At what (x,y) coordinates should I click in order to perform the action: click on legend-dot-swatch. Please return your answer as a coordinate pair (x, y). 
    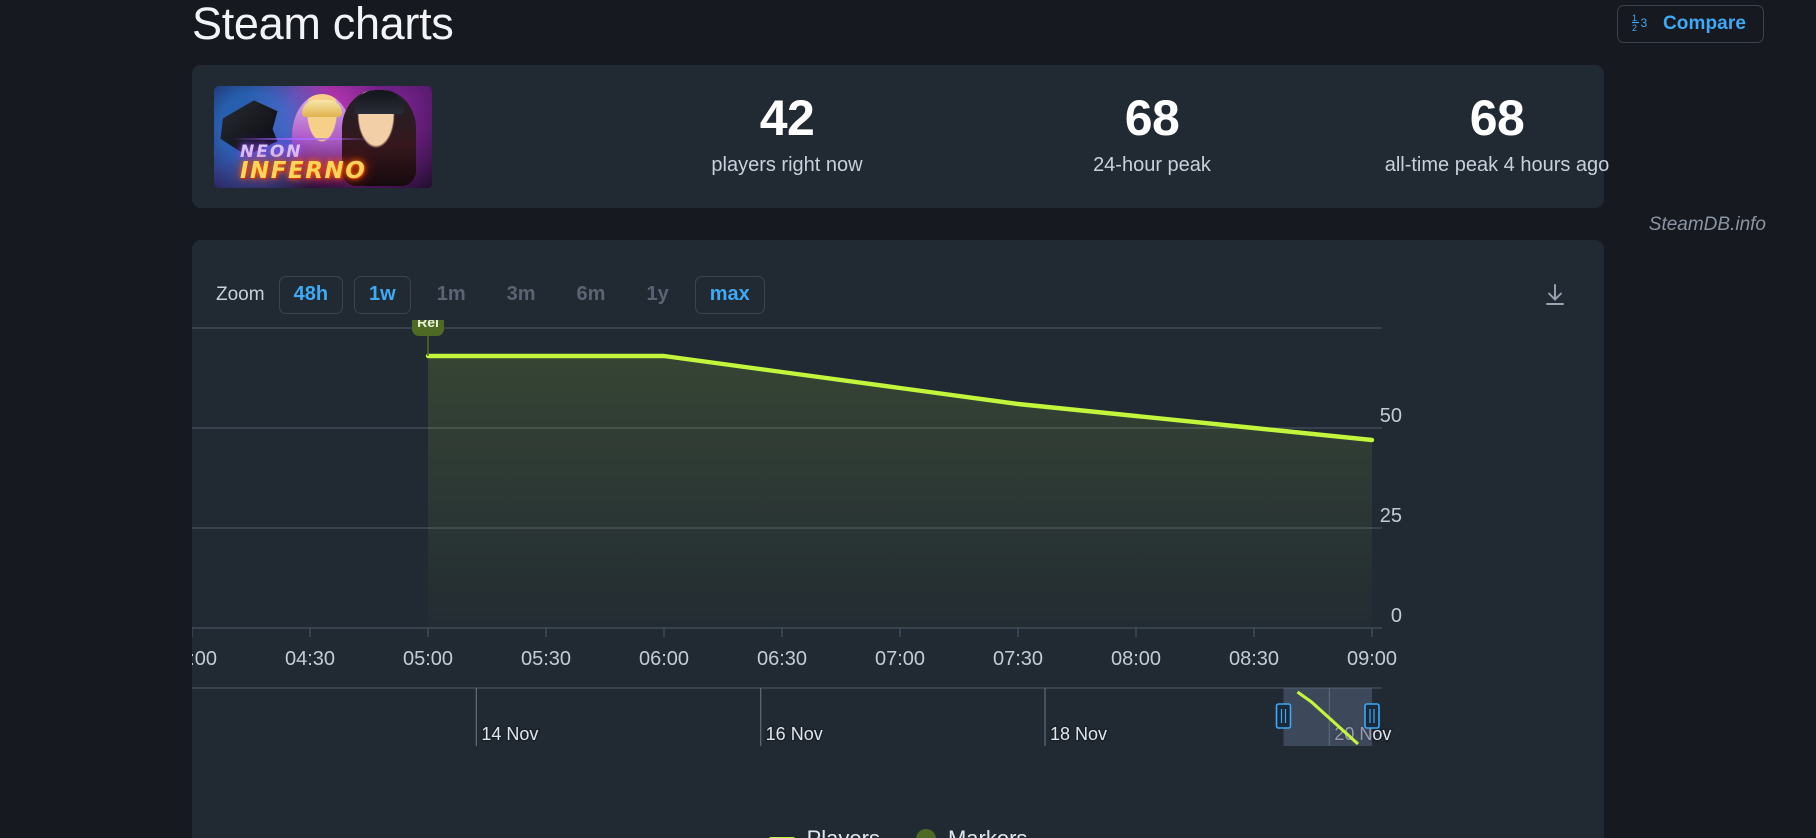
    Looking at the image, I should click on (925, 833).